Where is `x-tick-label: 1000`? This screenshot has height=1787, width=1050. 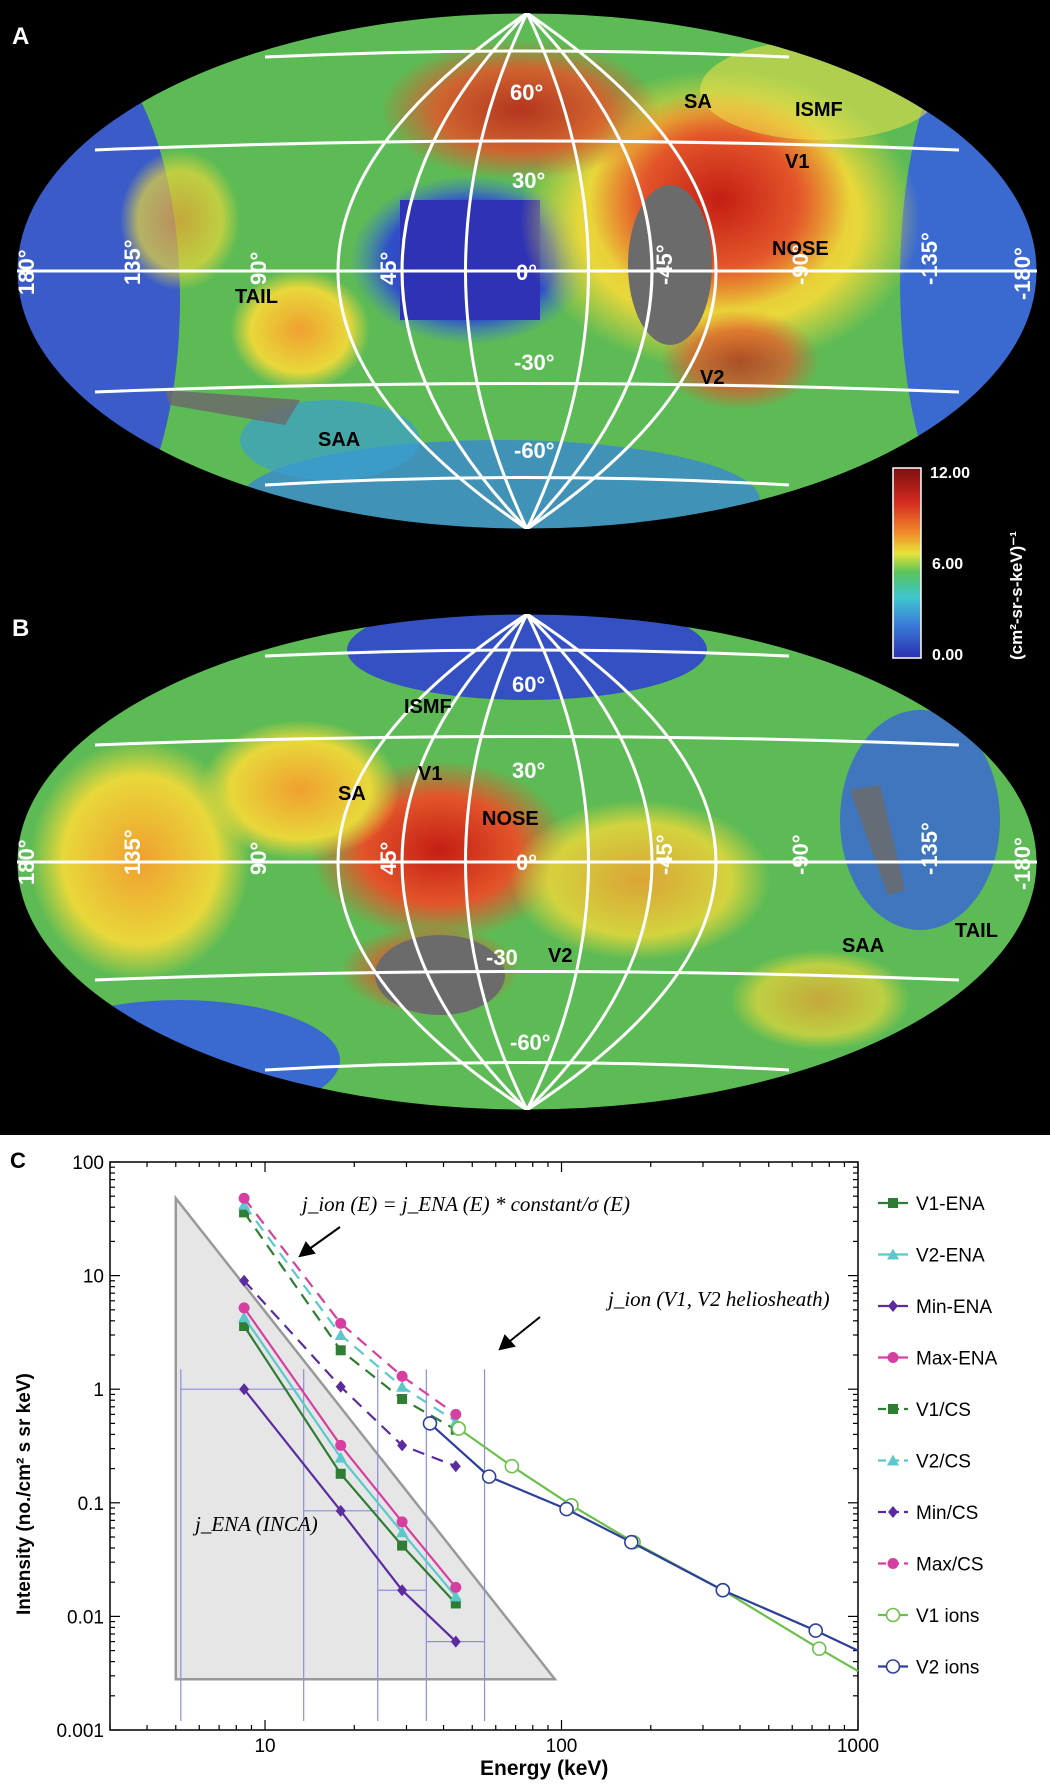
x-tick-label: 1000 is located at coordinates (858, 1746).